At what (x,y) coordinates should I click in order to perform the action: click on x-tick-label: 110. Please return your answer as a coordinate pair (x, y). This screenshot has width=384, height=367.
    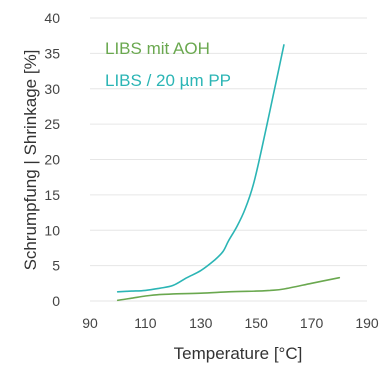
    Looking at the image, I should click on (145, 323).